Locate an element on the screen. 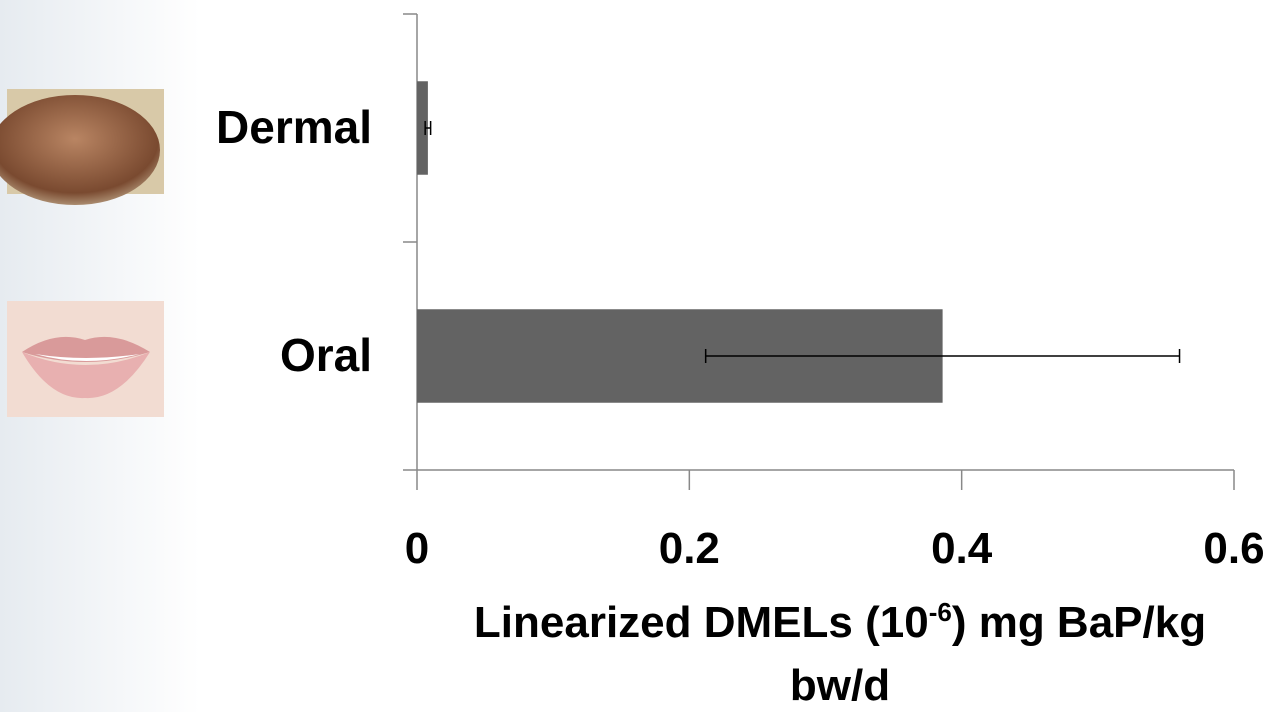  lips-image is located at coordinates (85, 359).